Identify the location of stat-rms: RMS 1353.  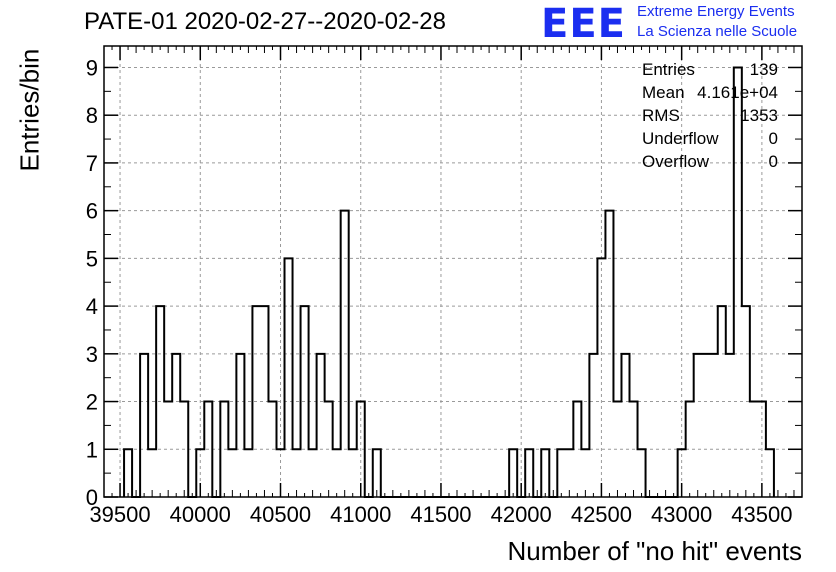
(712, 117).